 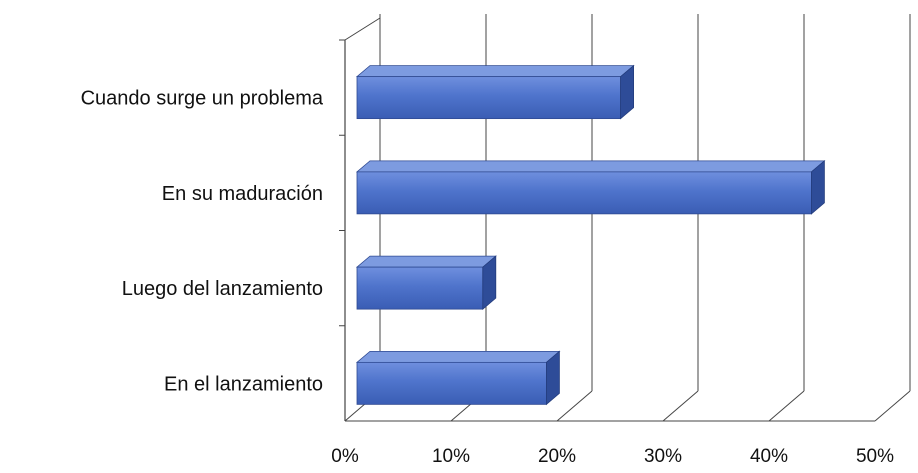 What do you see at coordinates (243, 384) in the screenshot?
I see `category-label: En el lanzamiento` at bounding box center [243, 384].